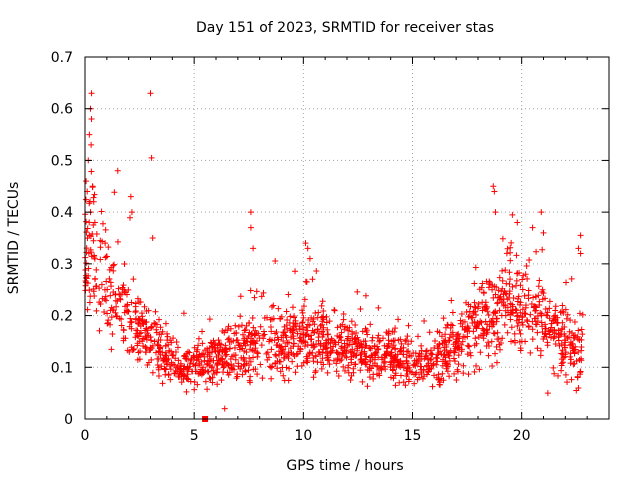 Image resolution: width=640 pixels, height=480 pixels. What do you see at coordinates (62, 265) in the screenshot?
I see `y-tick-label: 0.3` at bounding box center [62, 265].